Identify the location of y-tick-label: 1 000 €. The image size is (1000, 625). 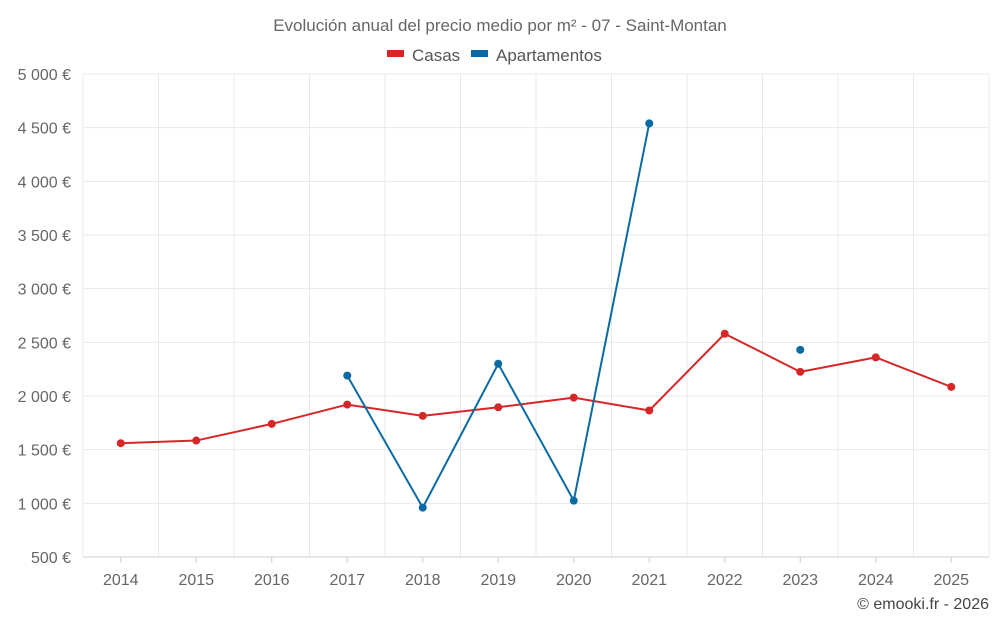
(44, 504).